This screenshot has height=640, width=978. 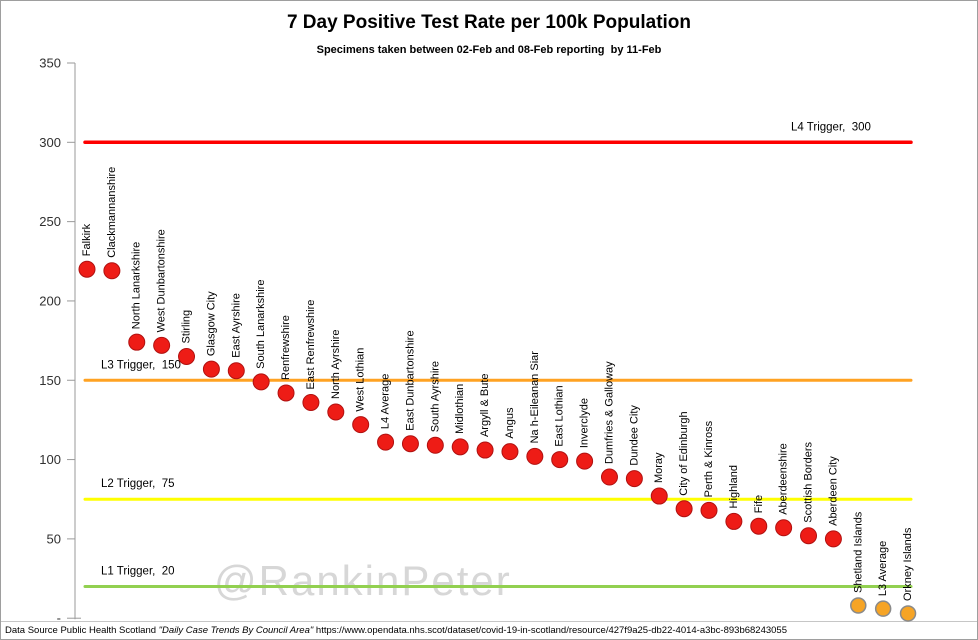 What do you see at coordinates (410, 380) in the screenshot?
I see `data-point-label: East Dunbartonshire` at bounding box center [410, 380].